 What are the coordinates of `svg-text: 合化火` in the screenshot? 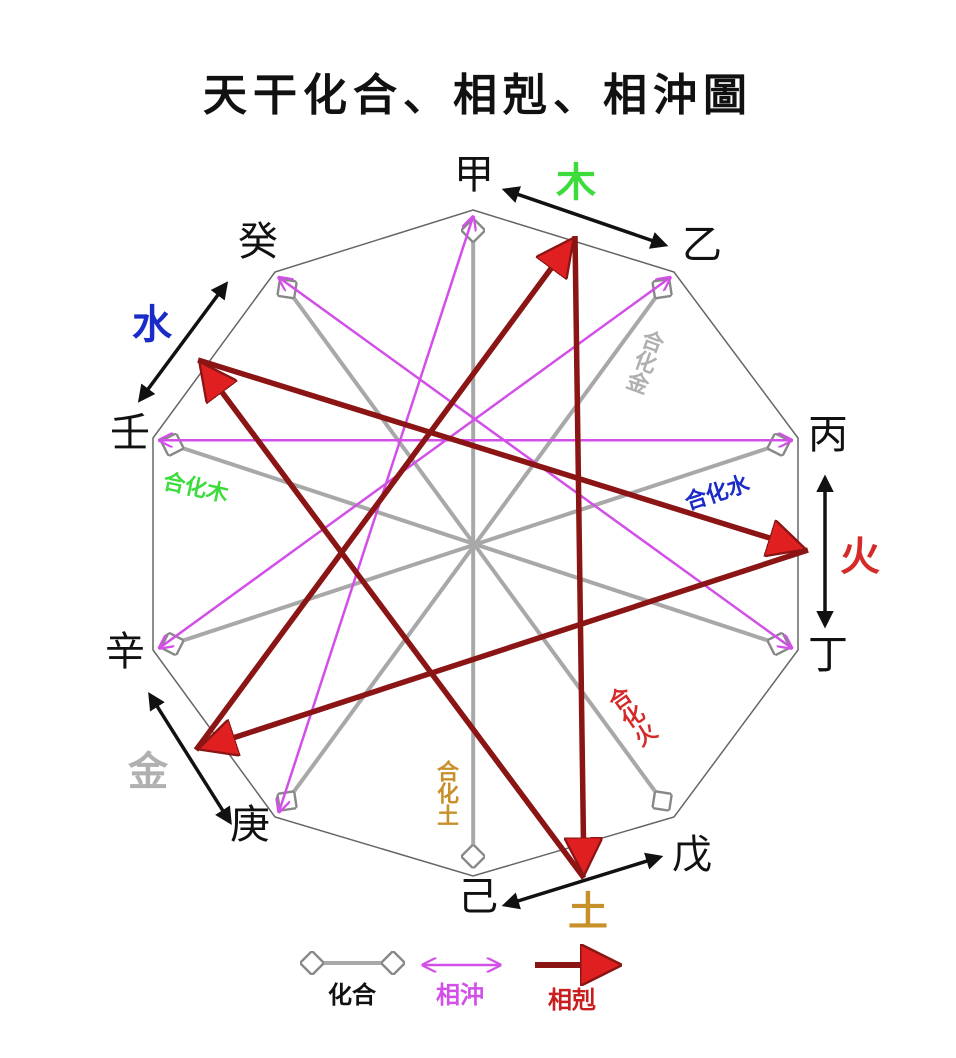 It's located at (631, 717).